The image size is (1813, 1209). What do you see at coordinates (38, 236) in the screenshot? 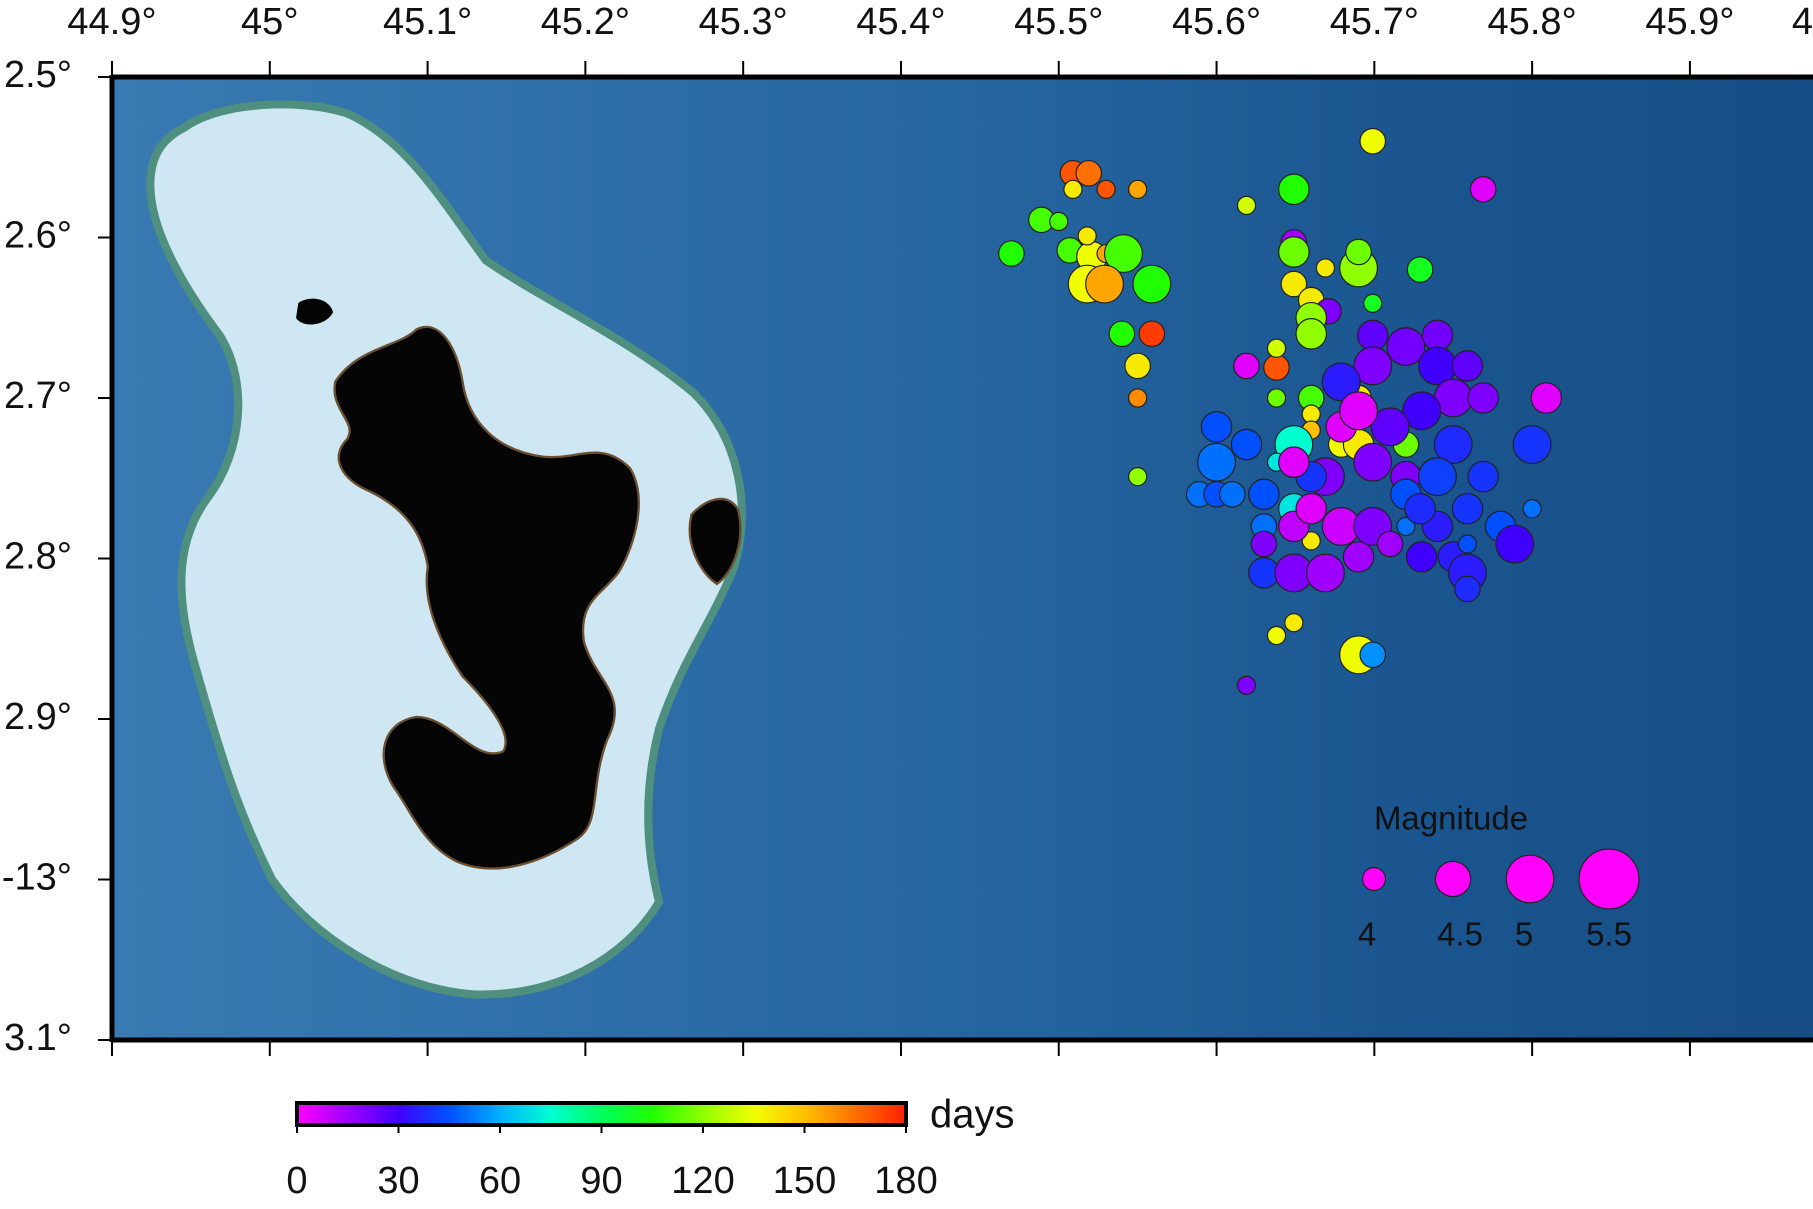
I see `y-tick-label: 2.6°` at bounding box center [38, 236].